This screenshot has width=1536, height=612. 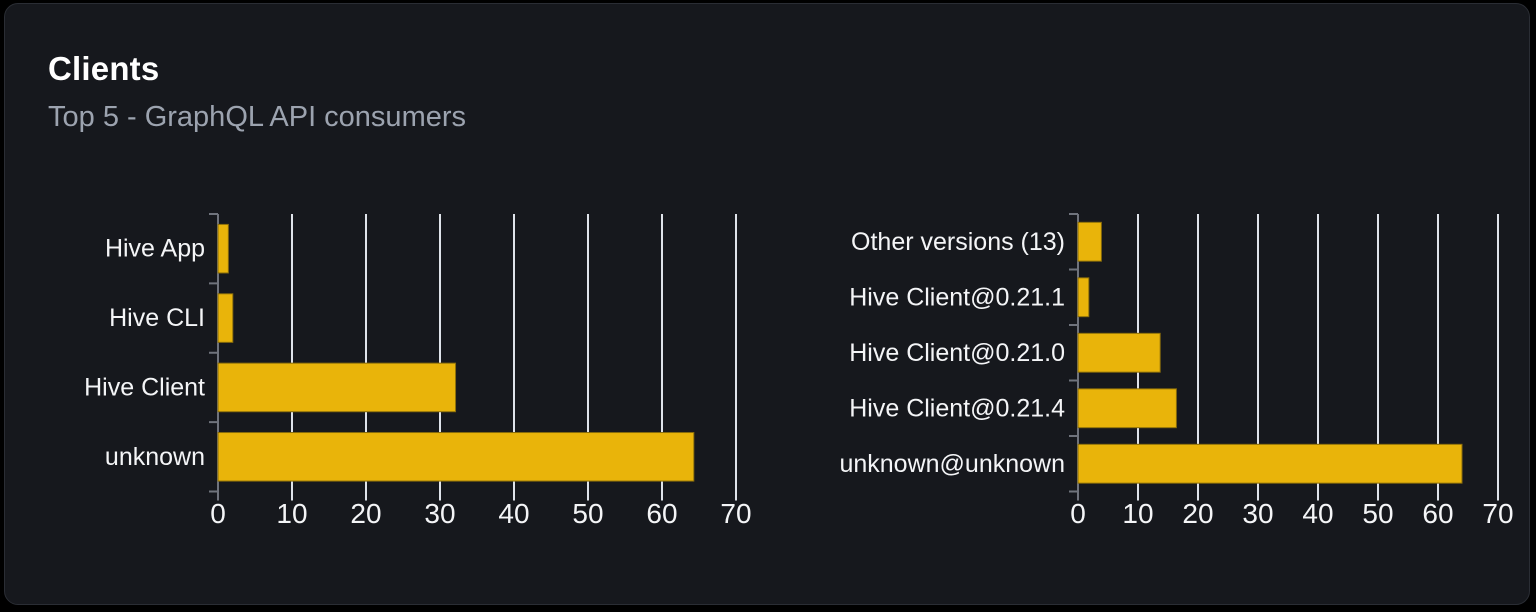 What do you see at coordinates (144, 387) in the screenshot?
I see `category-label: Hive Client` at bounding box center [144, 387].